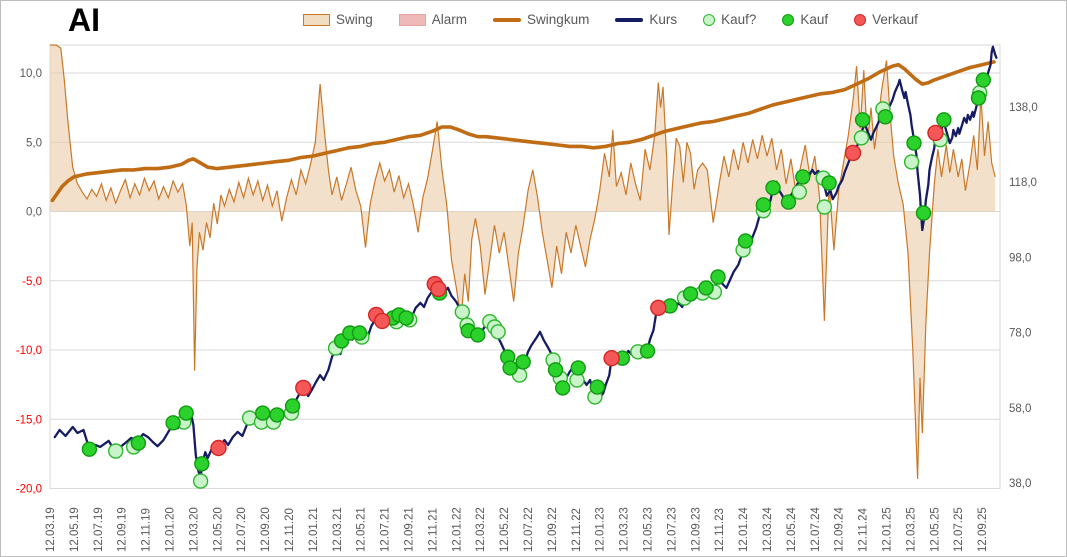 This screenshot has width=1067, height=557. Describe the element at coordinates (449, 19) in the screenshot. I see `legend-label: Alarm` at that location.